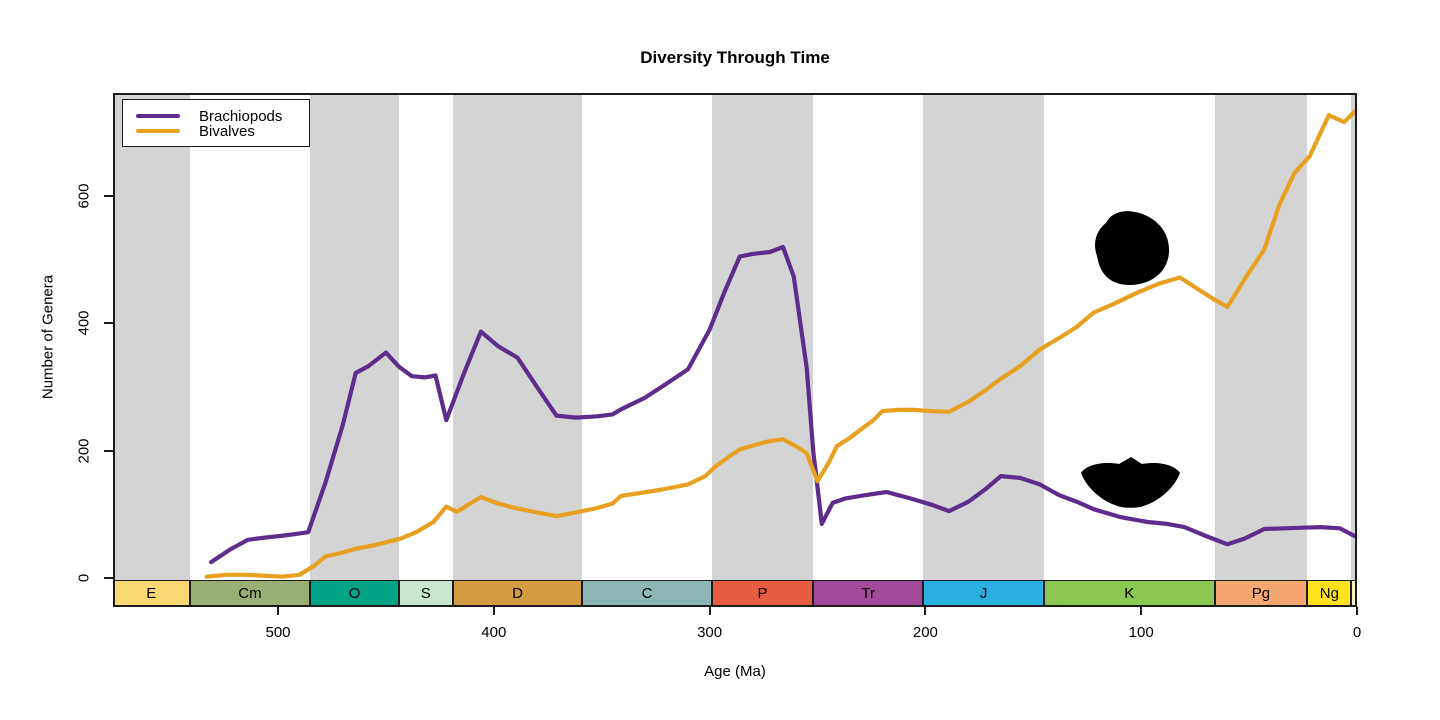 The image size is (1440, 720). What do you see at coordinates (227, 131) in the screenshot?
I see `legend-label: Bivalves` at bounding box center [227, 131].